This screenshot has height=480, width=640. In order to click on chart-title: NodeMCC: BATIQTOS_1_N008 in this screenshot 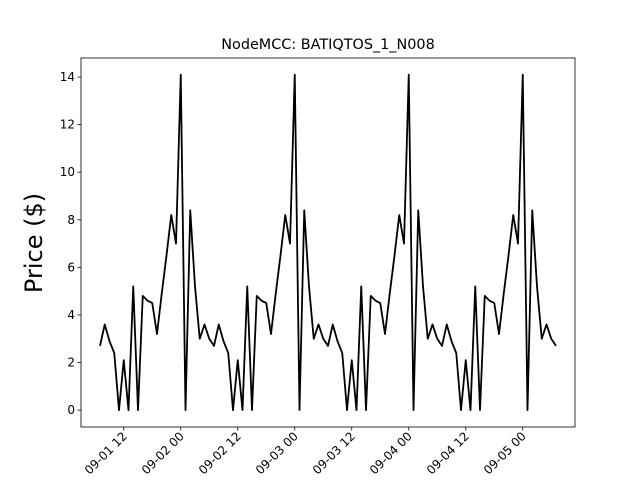, I will do `click(327, 45)`.